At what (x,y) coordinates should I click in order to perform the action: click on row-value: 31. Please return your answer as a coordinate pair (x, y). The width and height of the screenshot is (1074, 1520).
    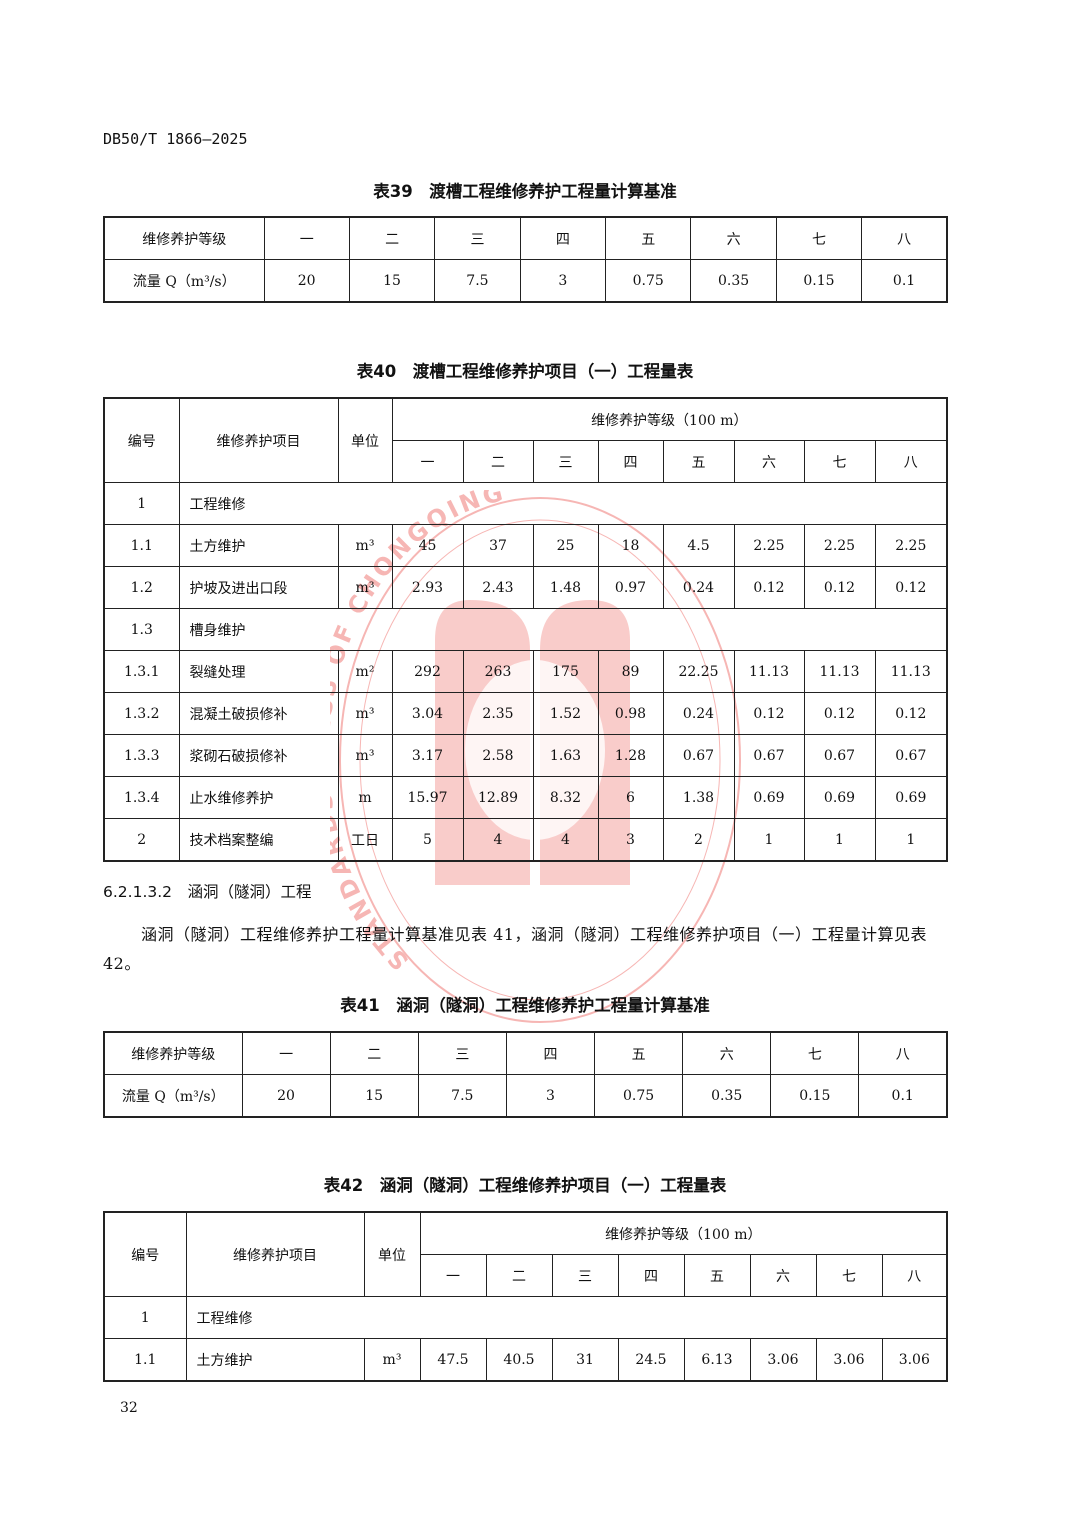
    Looking at the image, I should click on (585, 1360).